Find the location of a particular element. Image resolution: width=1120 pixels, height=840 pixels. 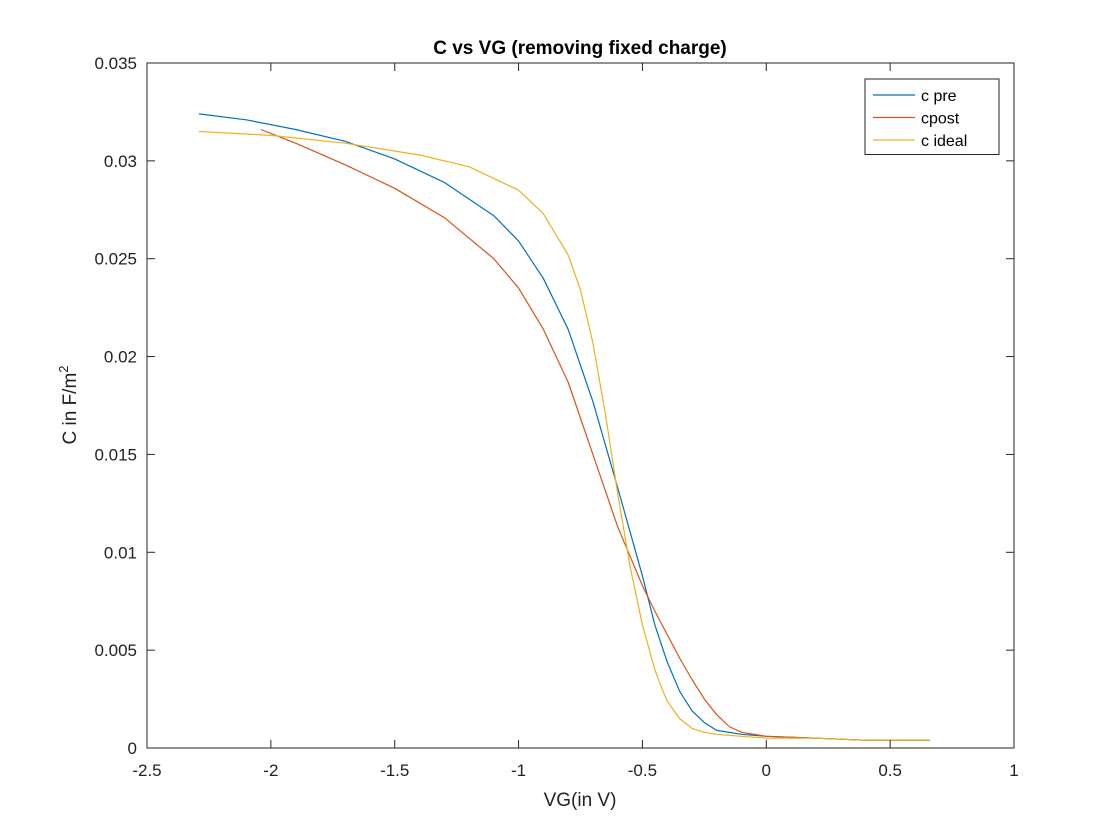

y-tick-label: 0.005 is located at coordinates (115, 650).